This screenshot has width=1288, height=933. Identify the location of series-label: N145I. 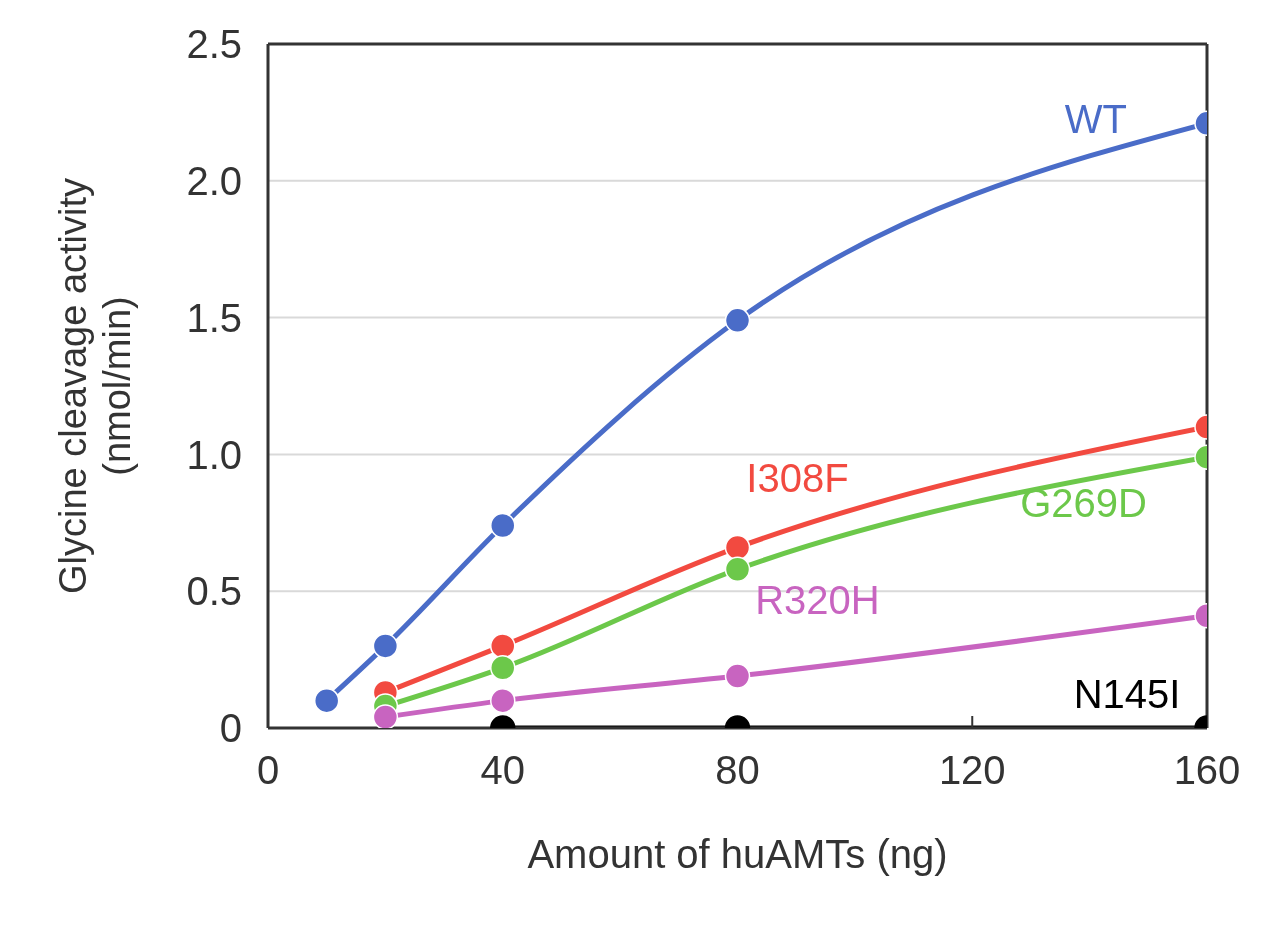
(1127, 694).